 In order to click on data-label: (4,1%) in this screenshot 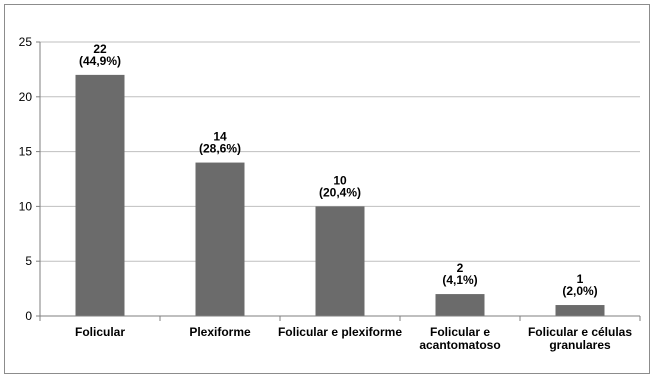, I will do `click(459, 280)`.